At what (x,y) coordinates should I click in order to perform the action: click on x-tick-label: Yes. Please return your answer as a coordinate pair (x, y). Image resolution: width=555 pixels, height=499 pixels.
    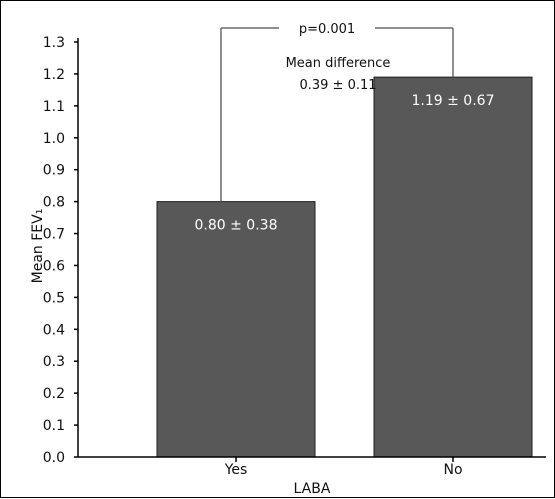
    Looking at the image, I should click on (236, 470).